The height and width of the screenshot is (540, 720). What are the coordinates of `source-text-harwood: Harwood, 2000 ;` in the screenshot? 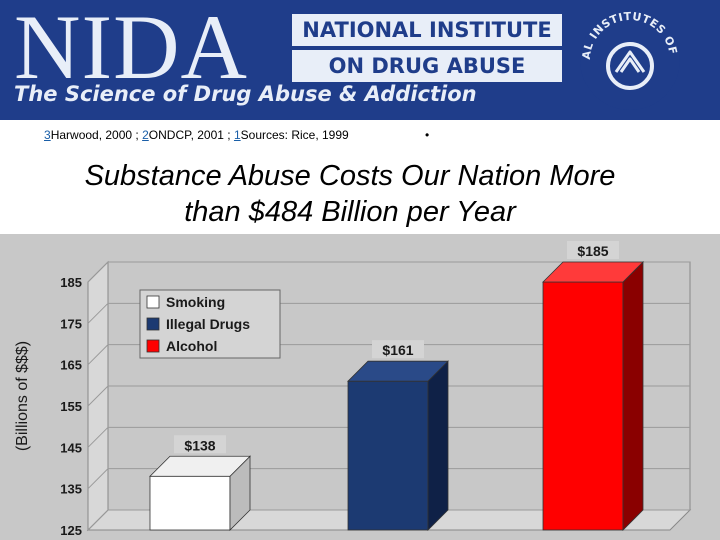 It's located at (94, 135).